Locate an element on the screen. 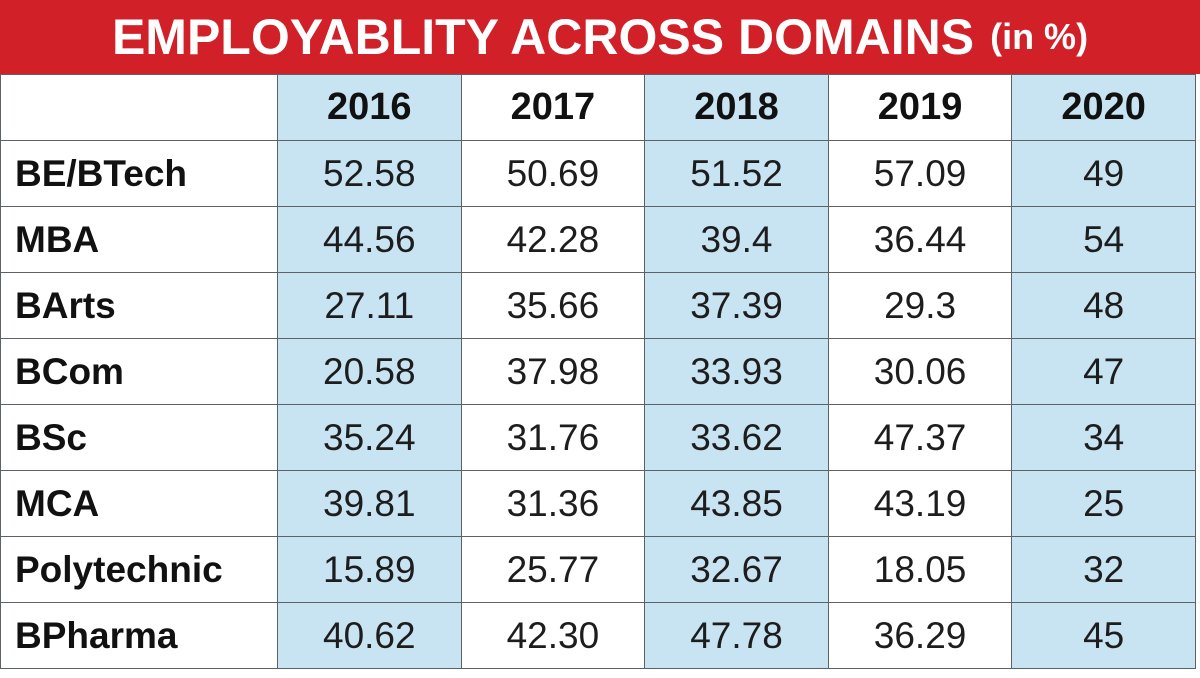 The width and height of the screenshot is (1200, 678). data-cell: 20.58 is located at coordinates (369, 371).